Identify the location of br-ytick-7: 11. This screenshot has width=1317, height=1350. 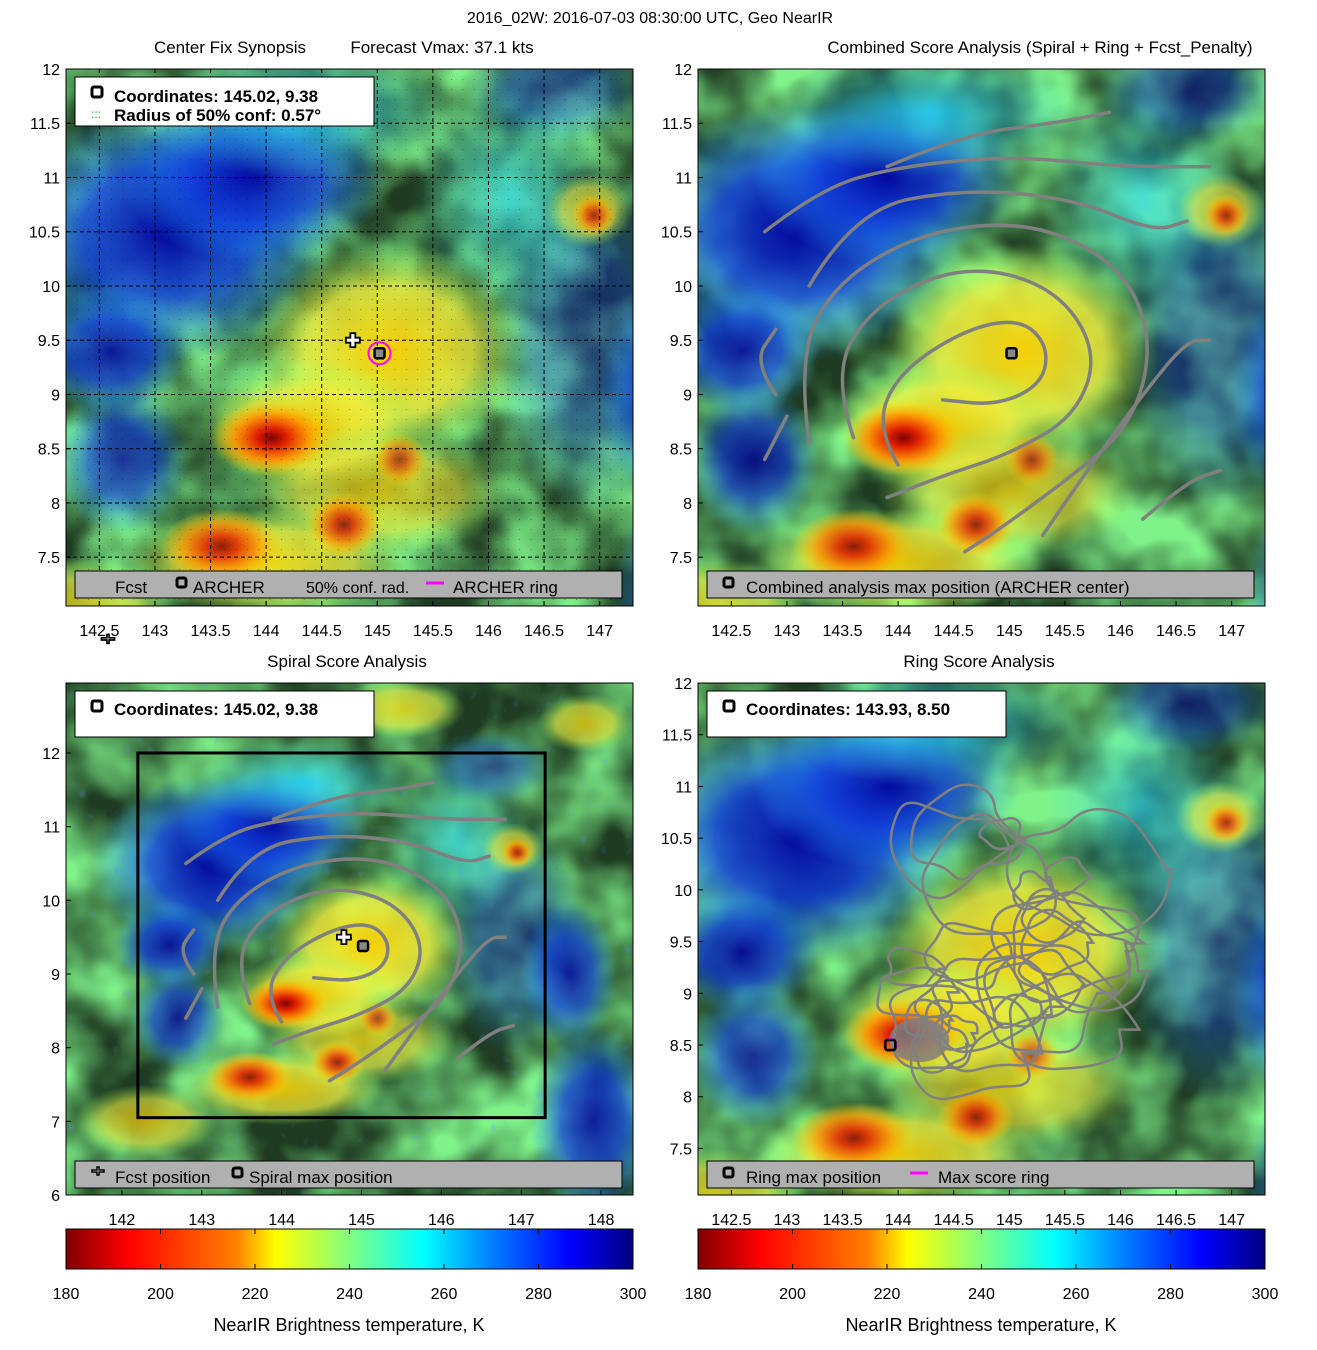
(683, 787).